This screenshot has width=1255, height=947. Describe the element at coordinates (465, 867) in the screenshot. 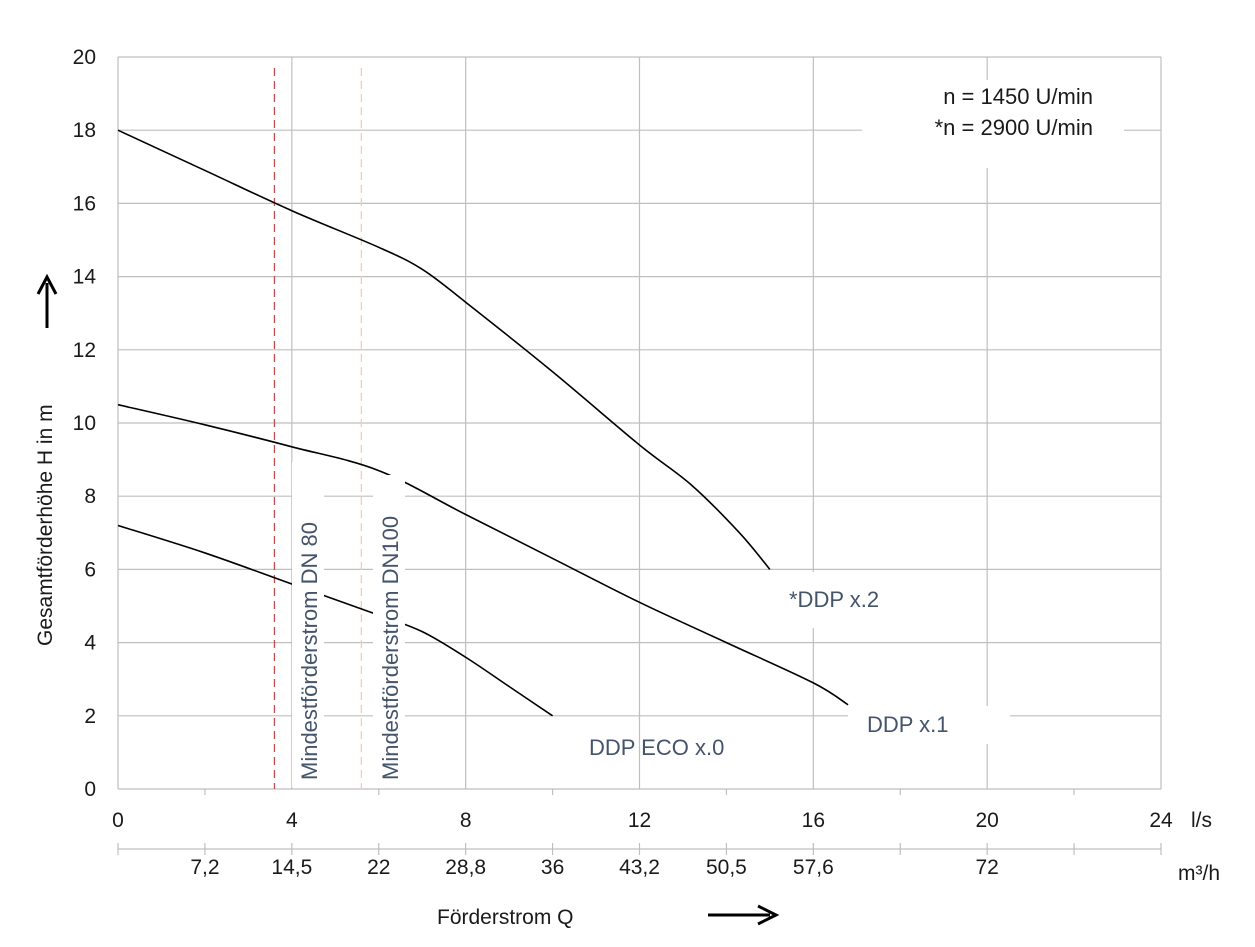

I see `x2-tick-label: 28,8` at that location.